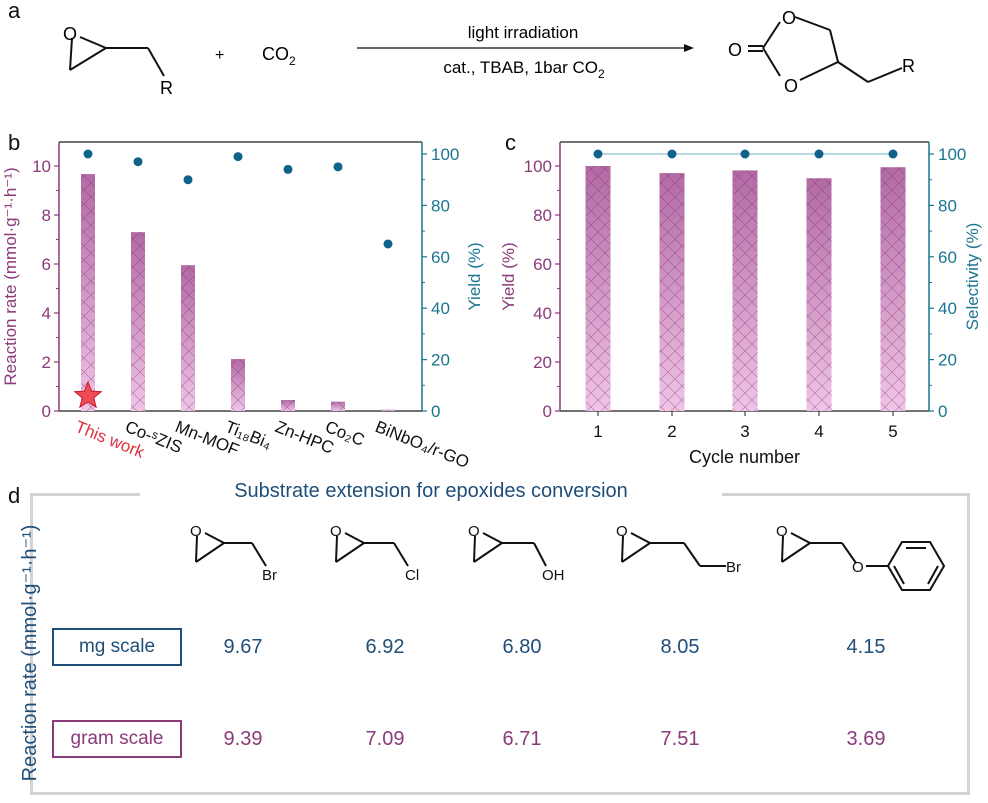  Describe the element at coordinates (14, 11) in the screenshot. I see `panel-a-letter: a` at that location.